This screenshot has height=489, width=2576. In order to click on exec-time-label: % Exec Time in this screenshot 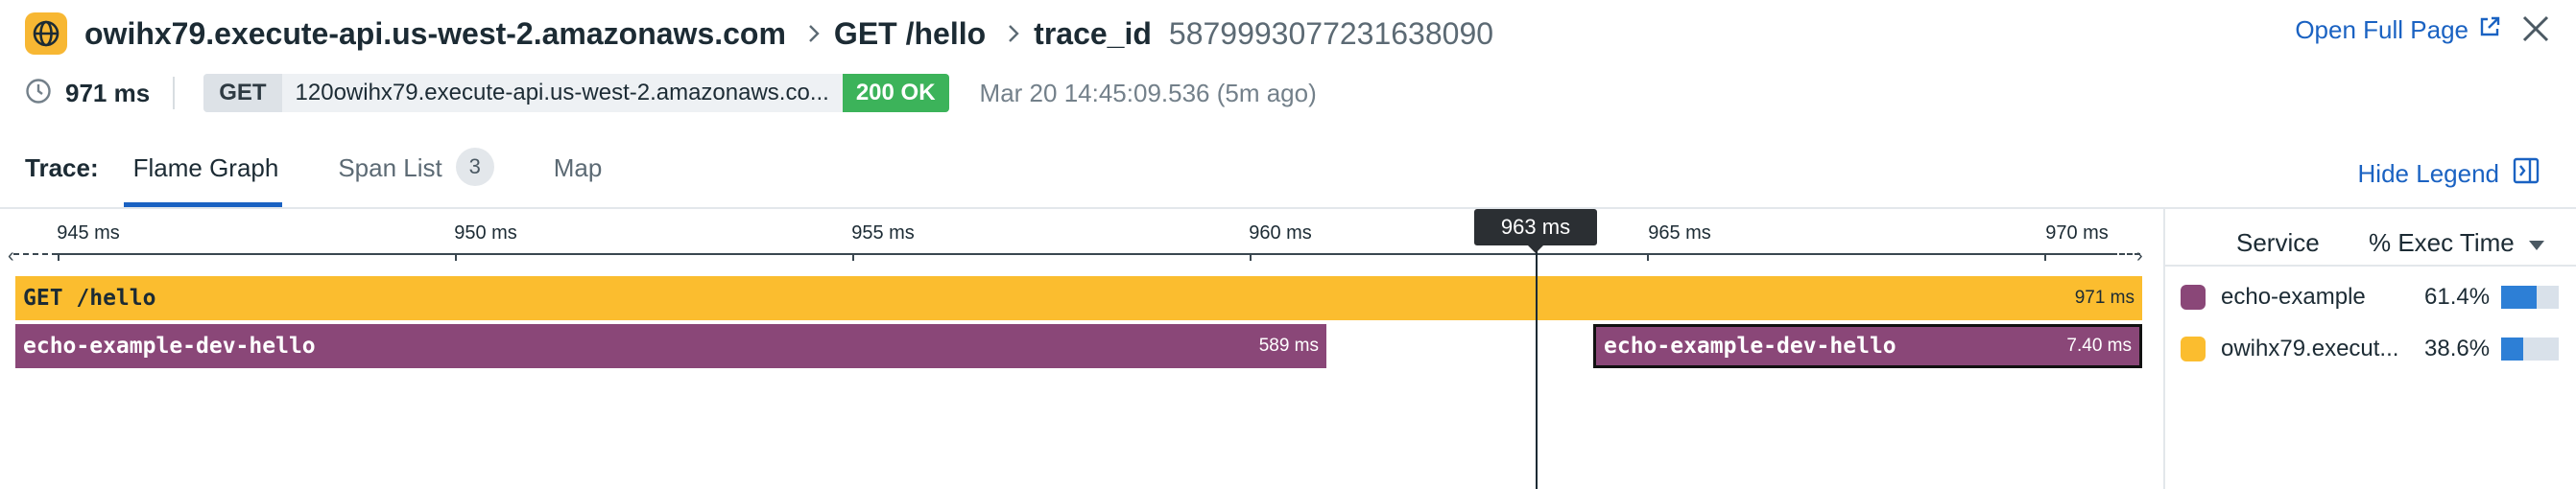, I will do `click(2442, 242)`.